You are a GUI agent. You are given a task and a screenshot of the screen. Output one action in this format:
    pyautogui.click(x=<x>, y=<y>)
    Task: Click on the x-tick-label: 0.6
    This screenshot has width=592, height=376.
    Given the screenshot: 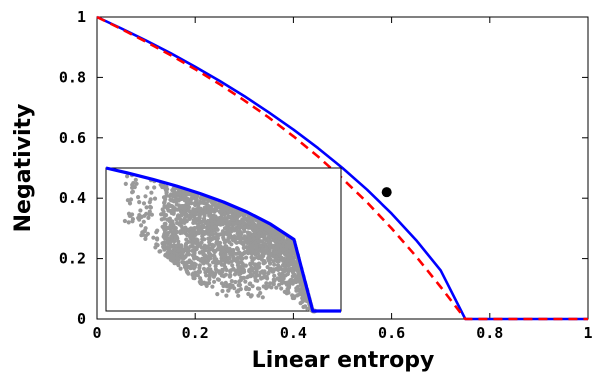 What is the action you would take?
    pyautogui.click(x=391, y=333)
    